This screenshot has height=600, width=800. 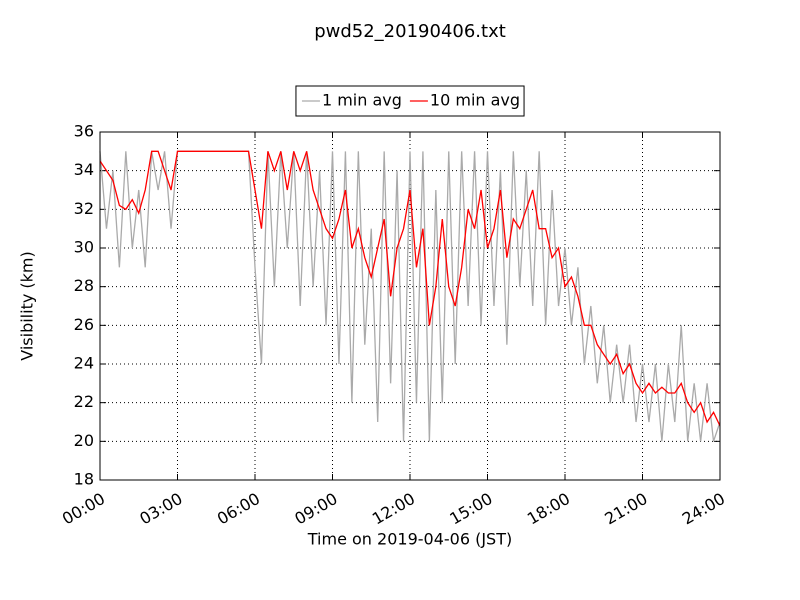 What do you see at coordinates (84, 247) in the screenshot?
I see `y-tick-label: 30` at bounding box center [84, 247].